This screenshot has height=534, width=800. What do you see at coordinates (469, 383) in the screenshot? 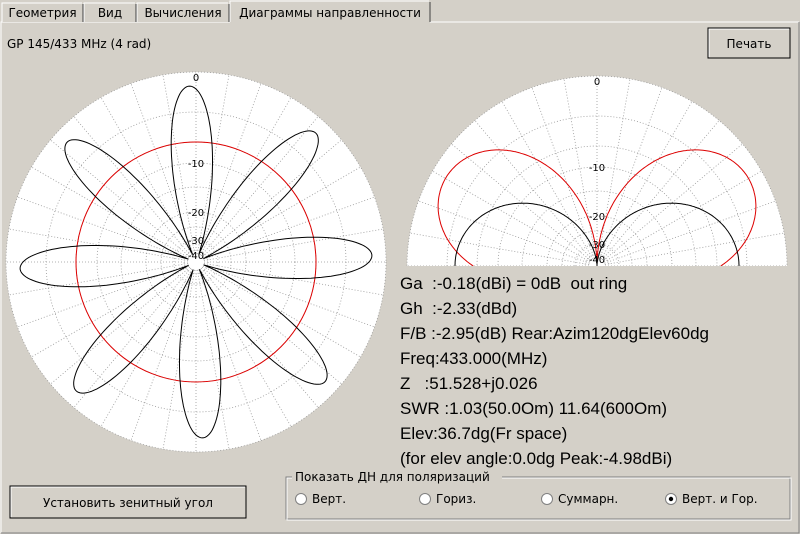
I see `info-line: Z :51.528+j0.026` at bounding box center [469, 383].